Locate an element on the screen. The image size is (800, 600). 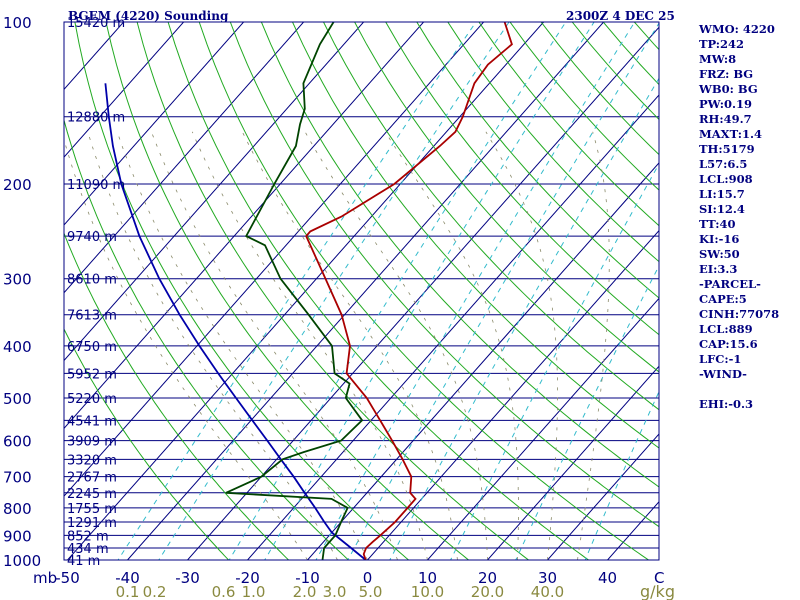
temperature-tick-label: 30 is located at coordinates (547, 578).